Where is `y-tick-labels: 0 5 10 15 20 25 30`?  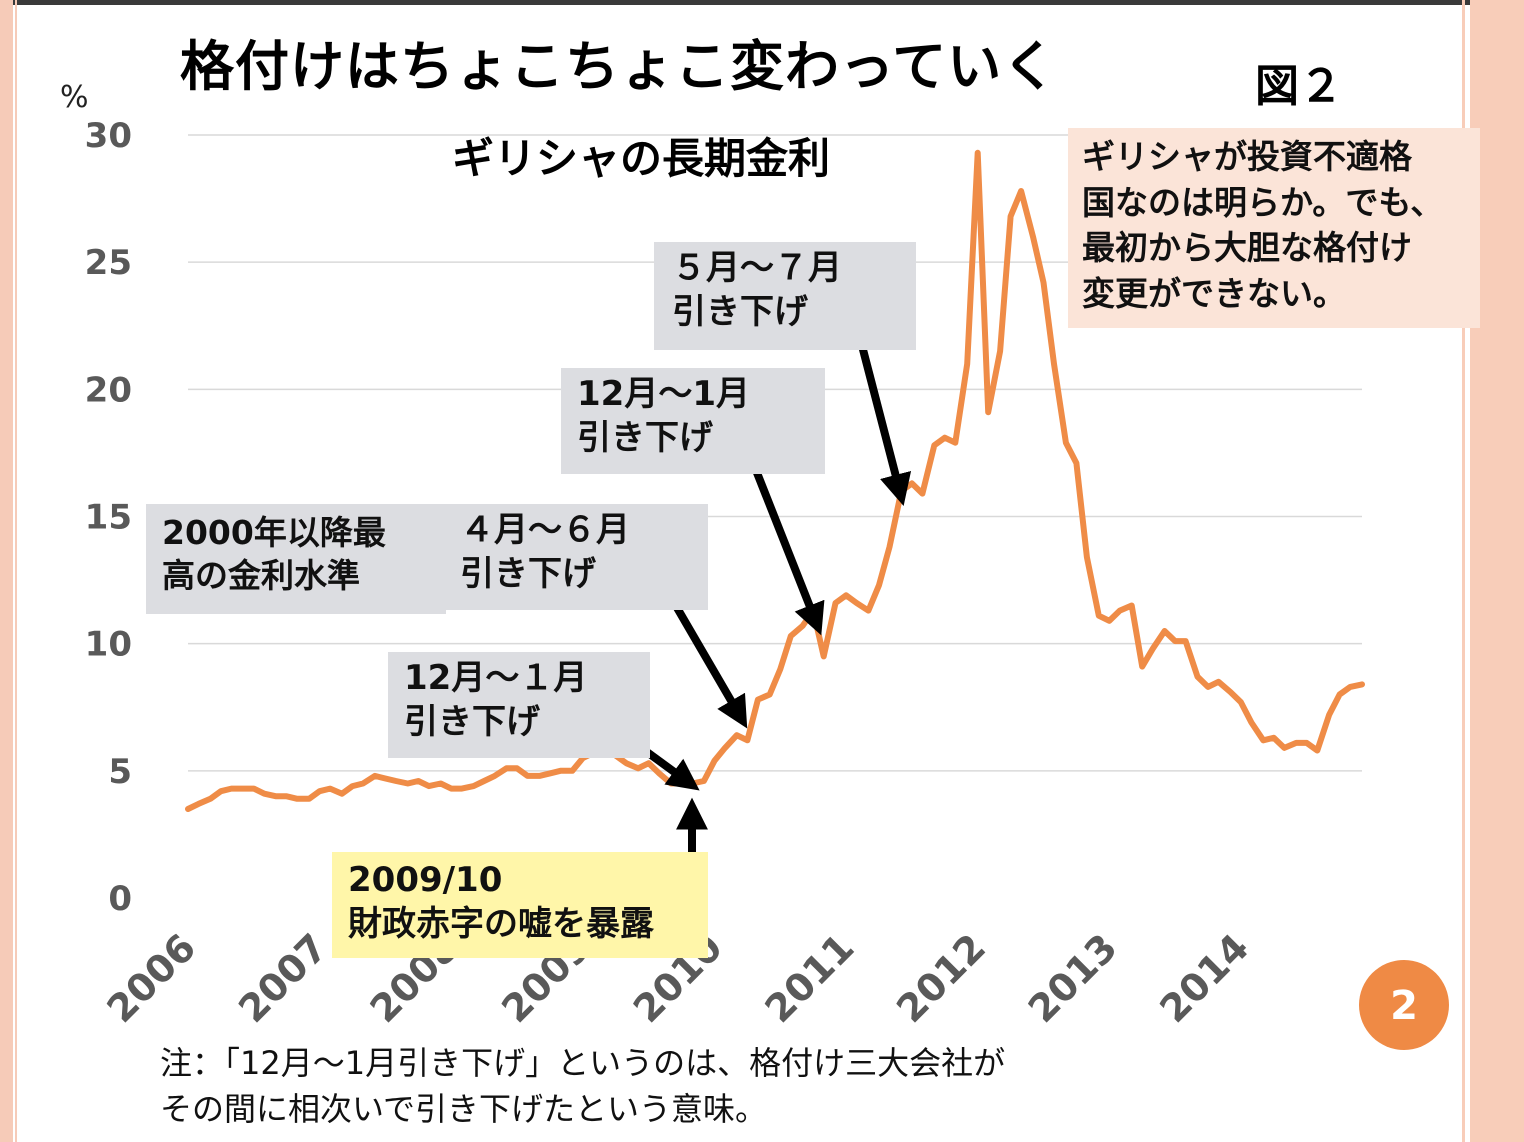
y-tick-labels: 0 5 10 15 20 25 30 is located at coordinates (108, 517).